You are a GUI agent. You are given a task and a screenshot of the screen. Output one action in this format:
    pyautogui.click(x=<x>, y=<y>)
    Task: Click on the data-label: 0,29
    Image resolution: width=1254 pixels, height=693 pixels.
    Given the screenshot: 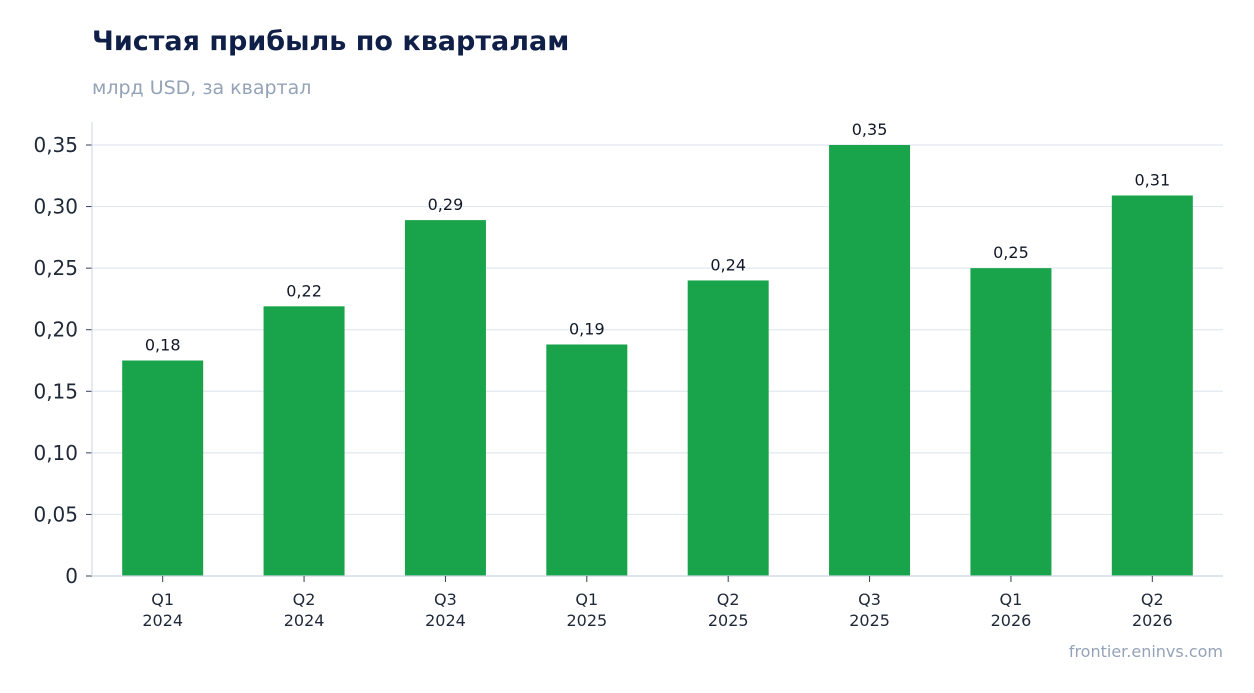 What is the action you would take?
    pyautogui.click(x=446, y=204)
    